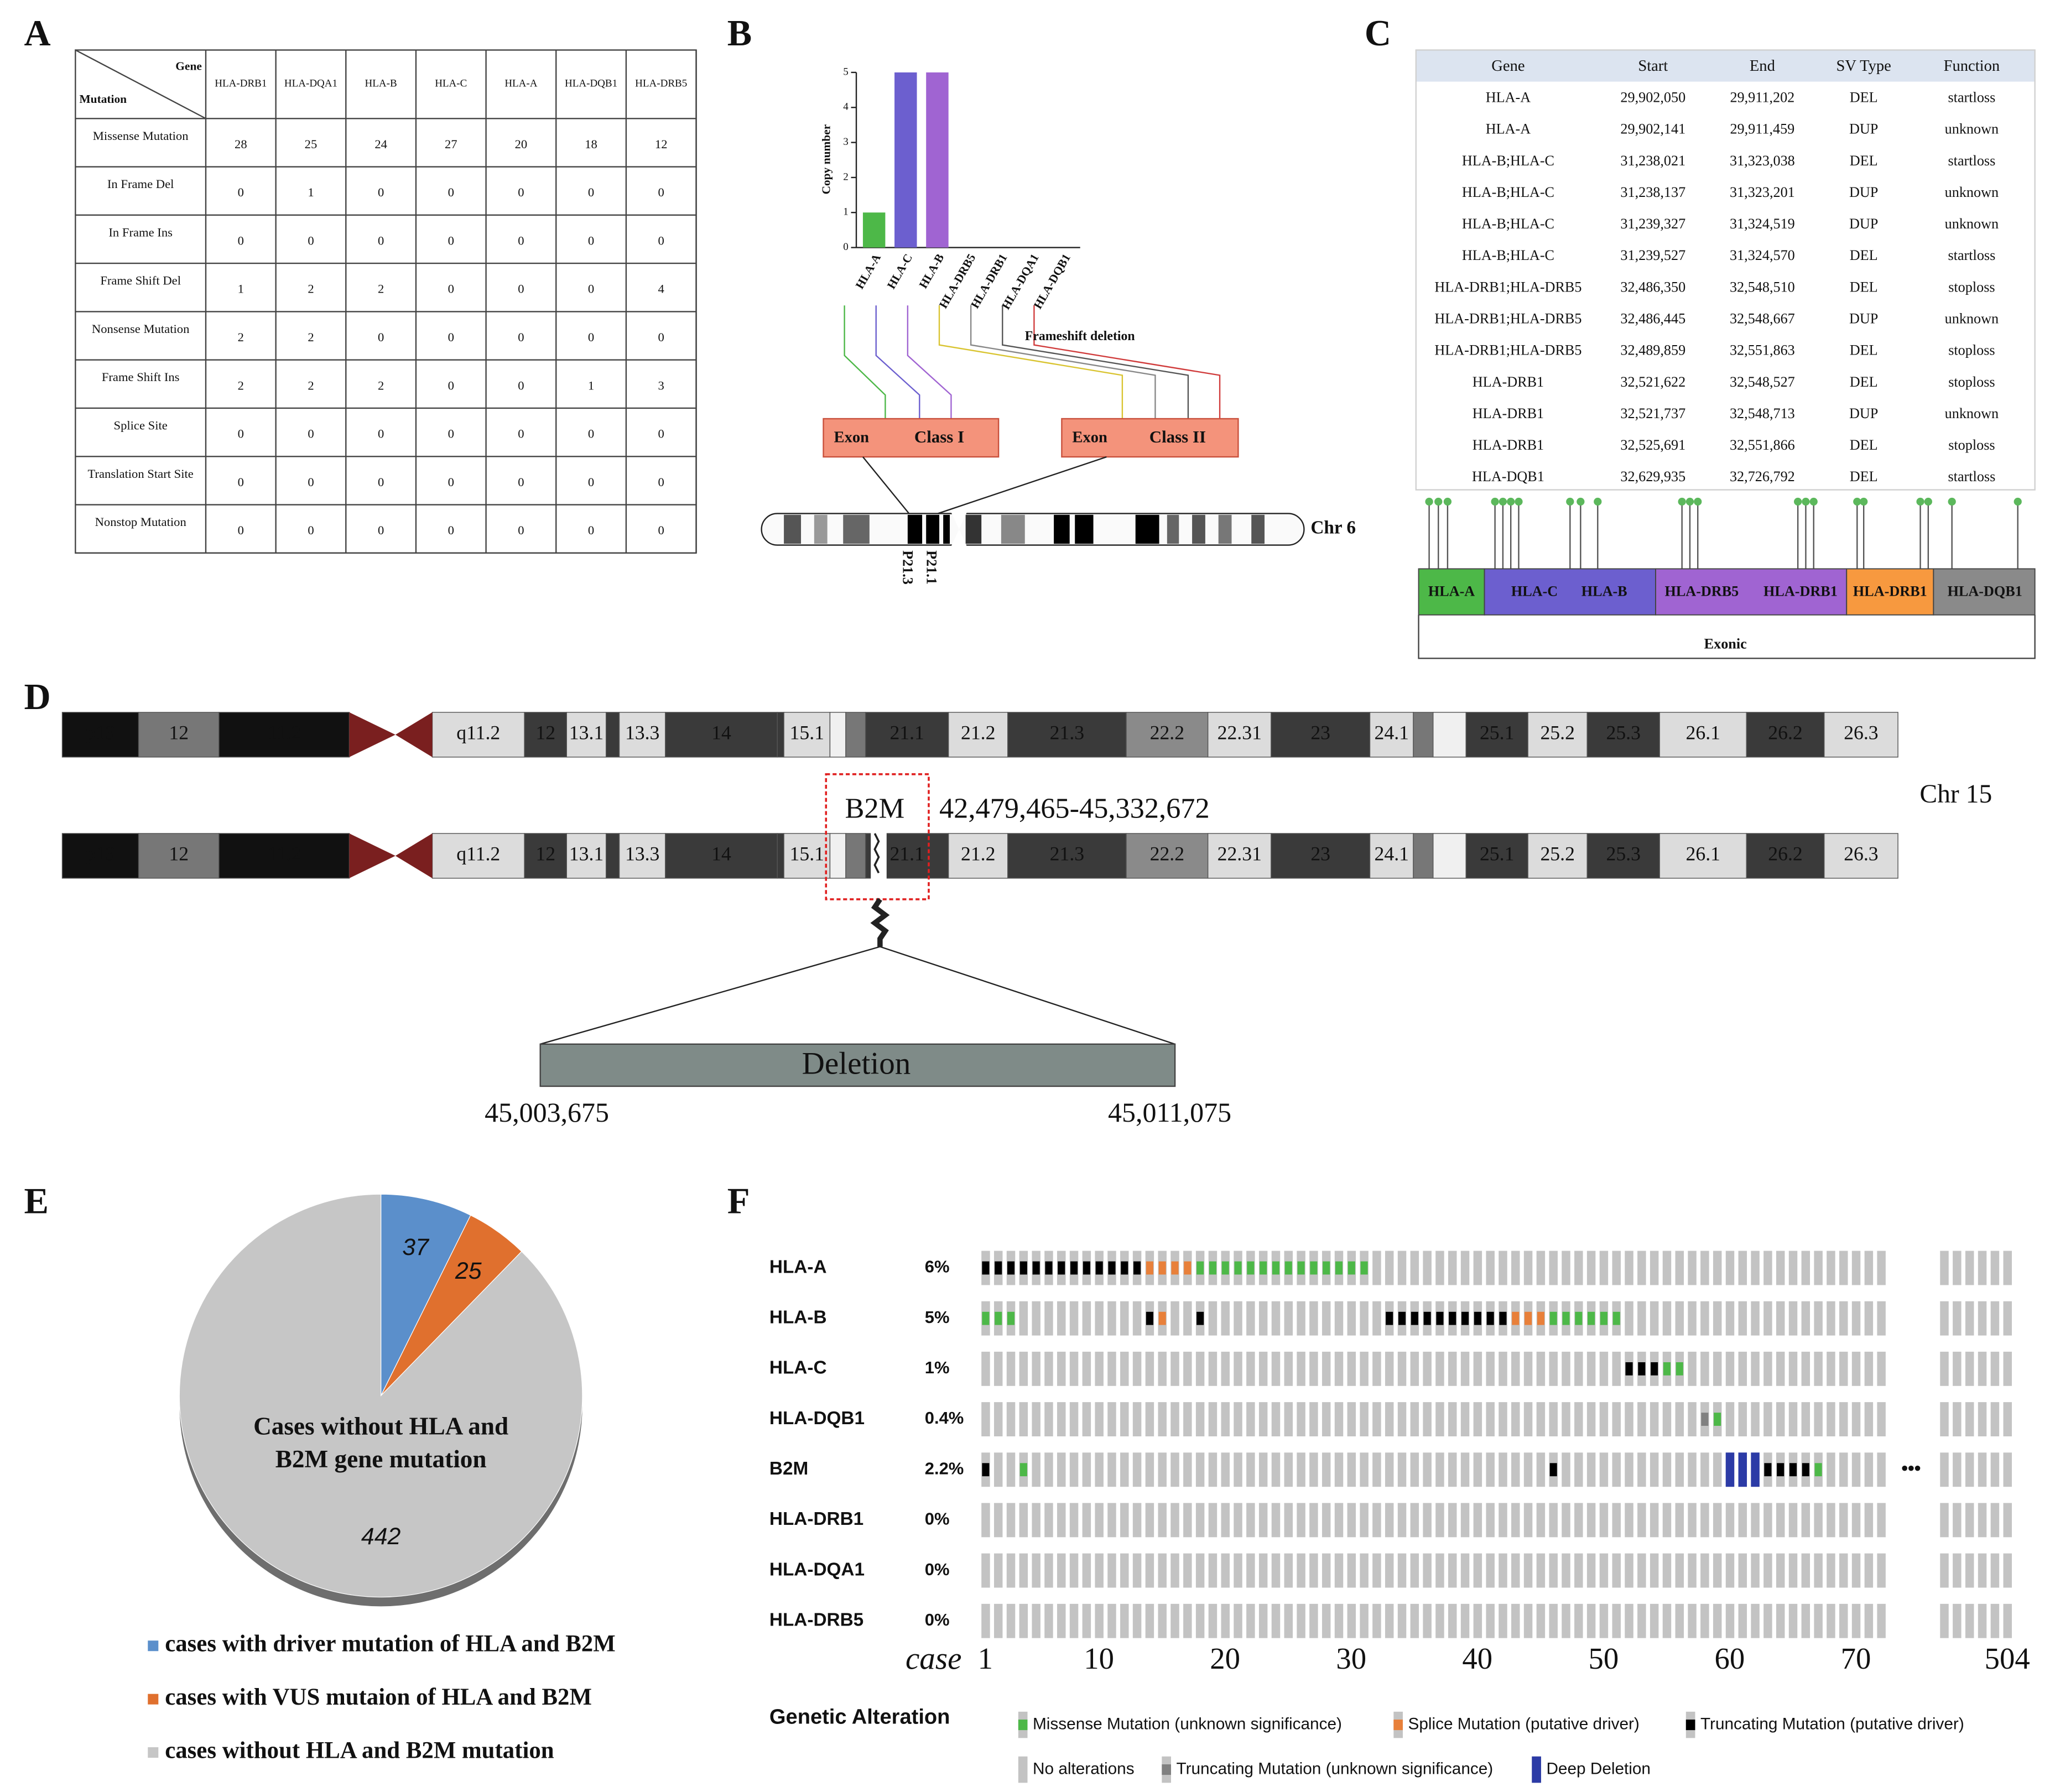  I want to click on cell: DEL, so click(1864, 98).